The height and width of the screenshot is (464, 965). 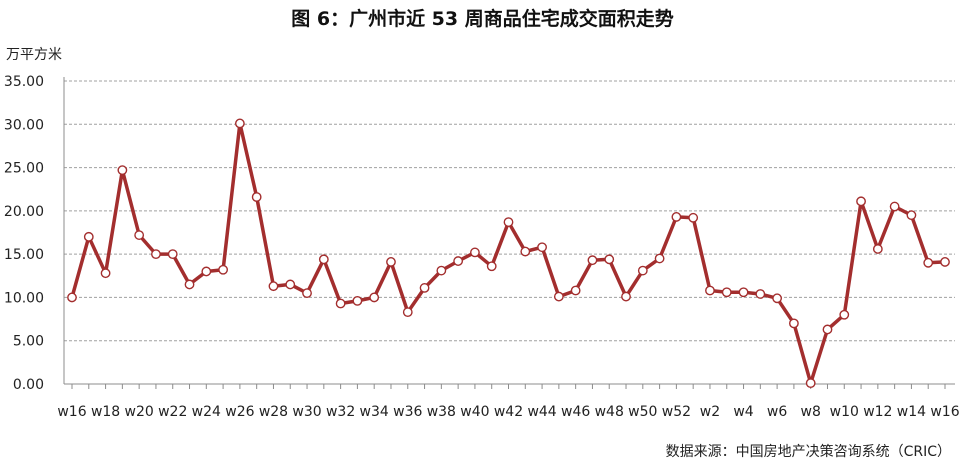 What do you see at coordinates (172, 412) in the screenshot?
I see `x-tick-label: w22` at bounding box center [172, 412].